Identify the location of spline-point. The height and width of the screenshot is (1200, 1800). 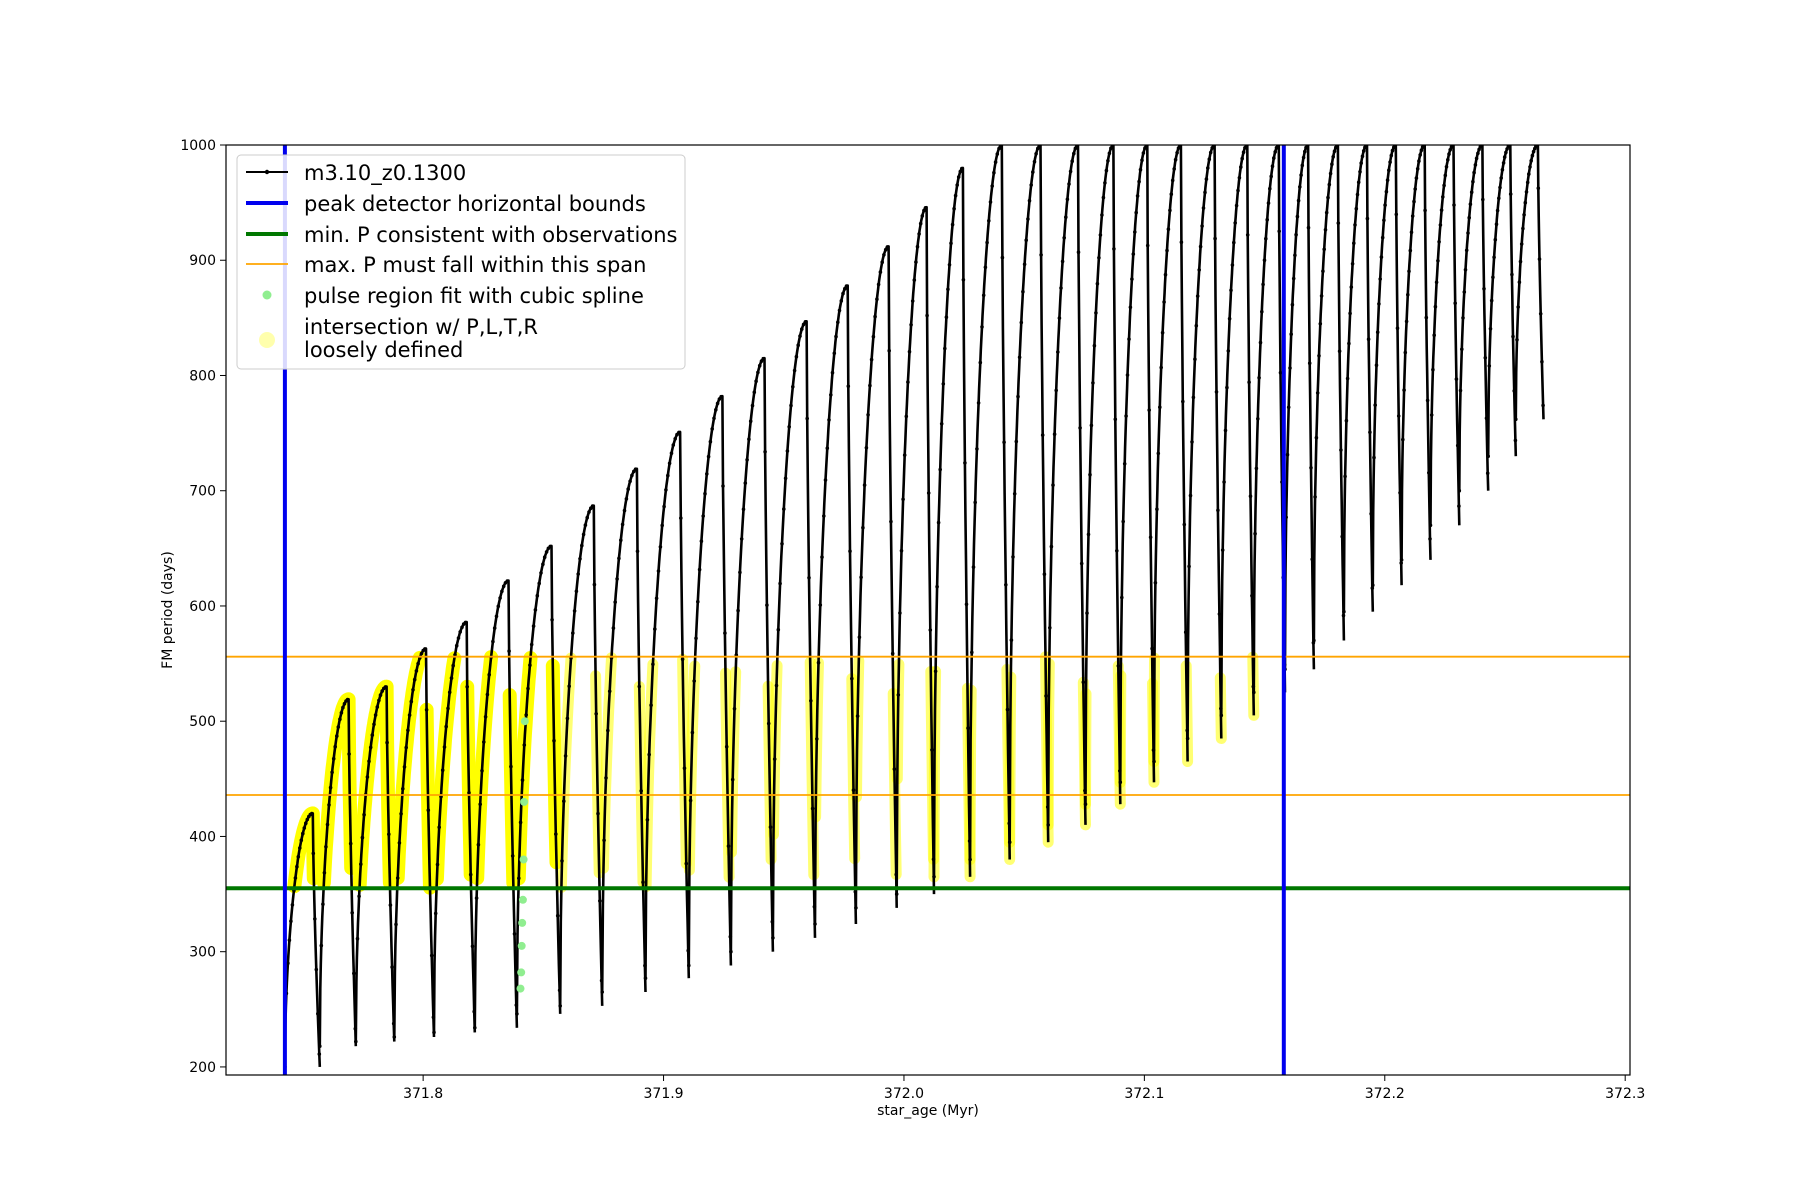
(521, 972).